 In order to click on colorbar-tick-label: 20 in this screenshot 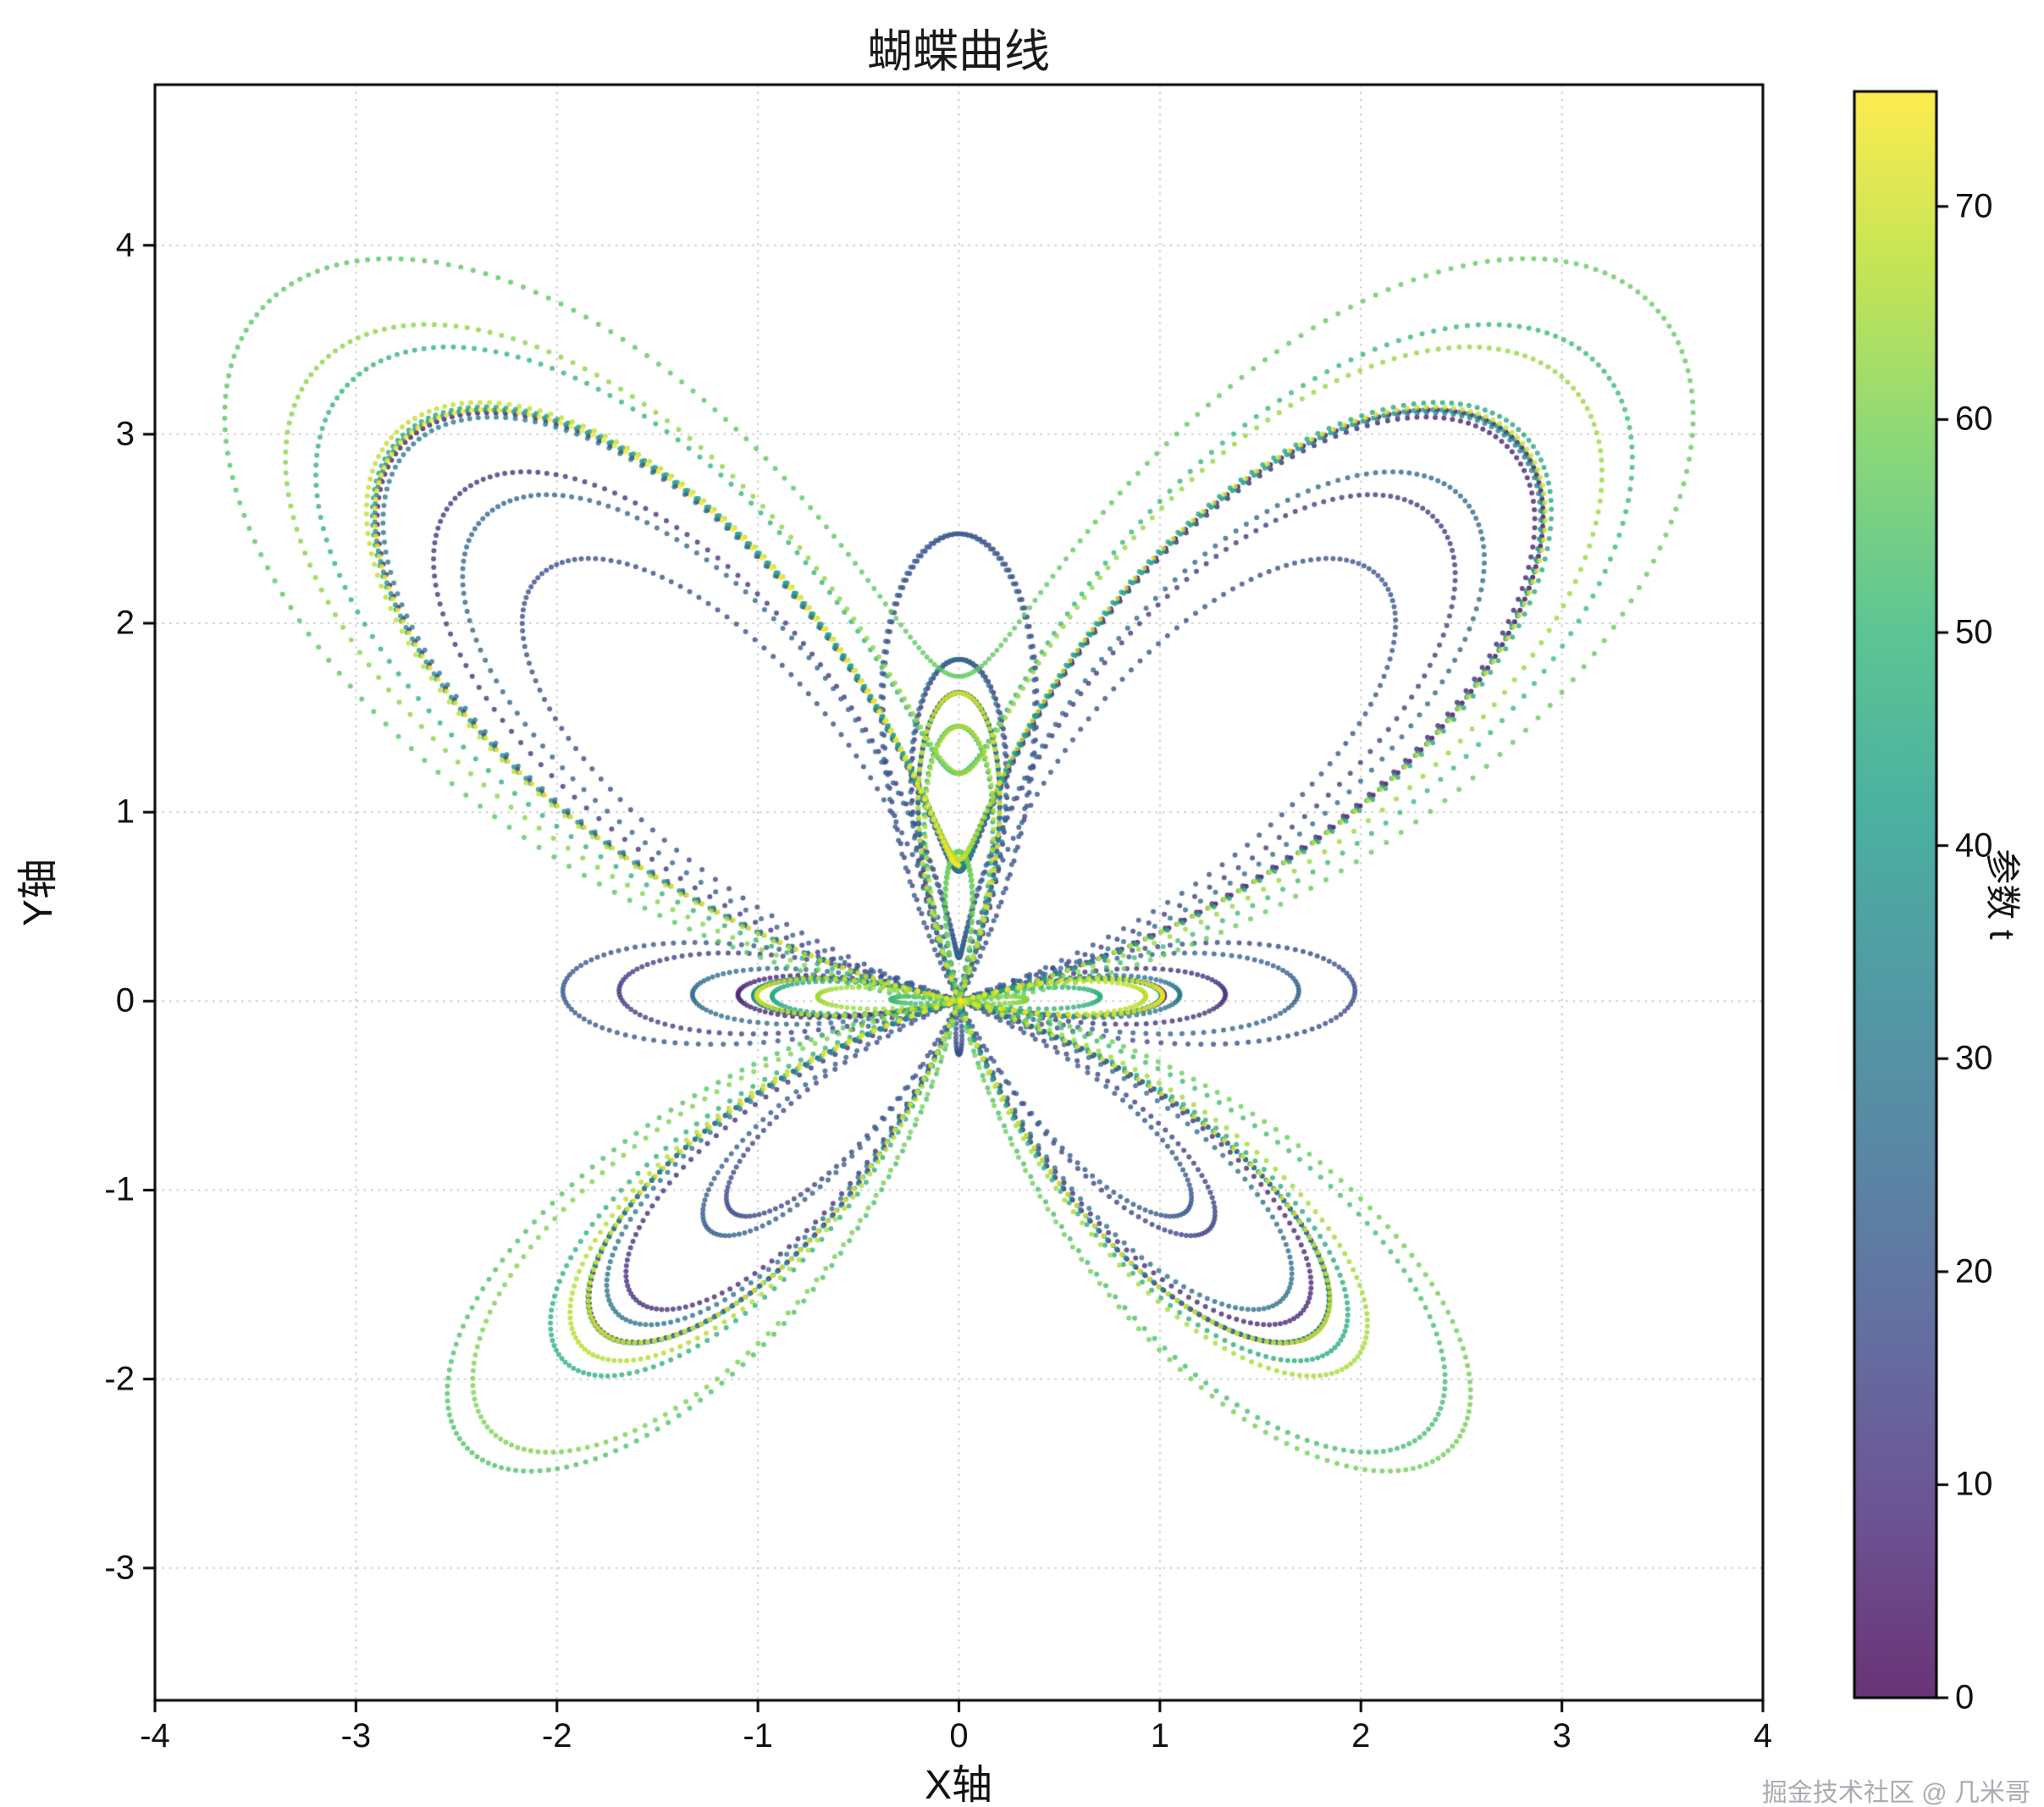, I will do `click(1974, 1271)`.